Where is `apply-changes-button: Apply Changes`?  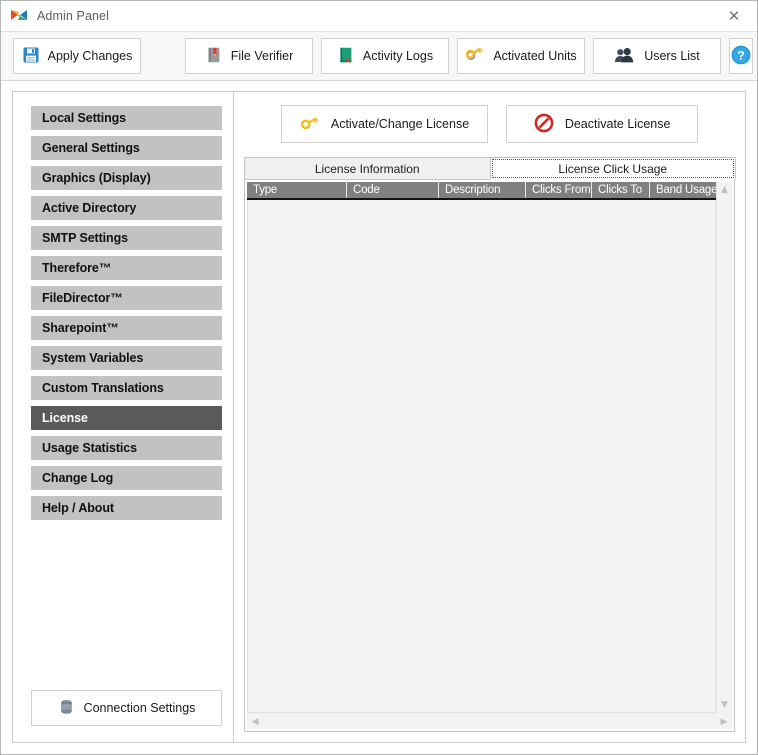
apply-changes-button: Apply Changes is located at coordinates (77, 56).